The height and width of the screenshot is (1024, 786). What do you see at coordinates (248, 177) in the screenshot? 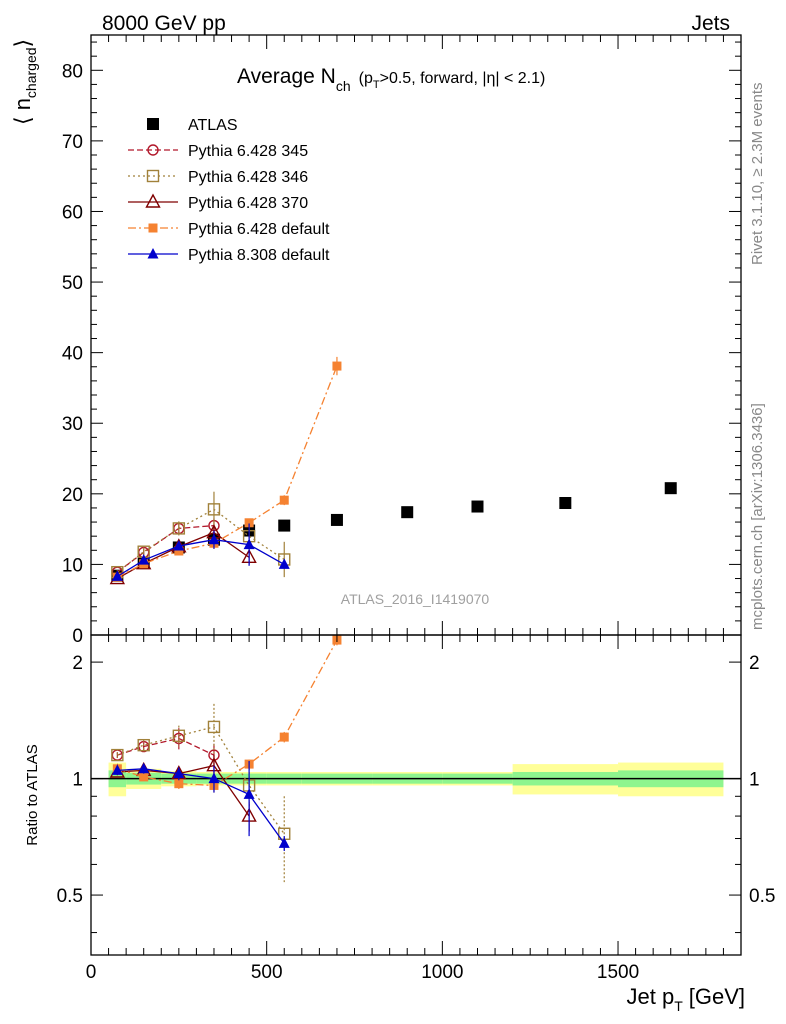
I see `legend-label: Pythia 6.428 346` at bounding box center [248, 177].